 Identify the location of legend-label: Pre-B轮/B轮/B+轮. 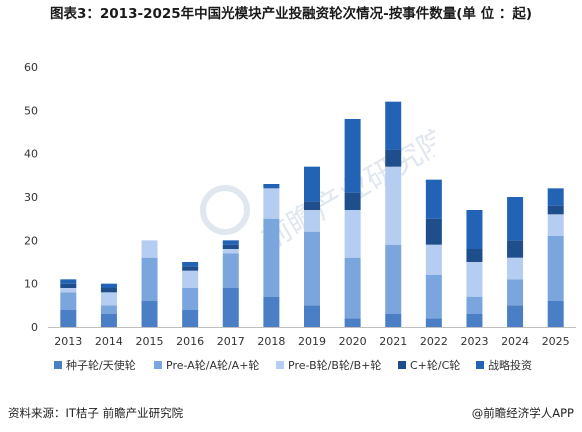
(334, 365).